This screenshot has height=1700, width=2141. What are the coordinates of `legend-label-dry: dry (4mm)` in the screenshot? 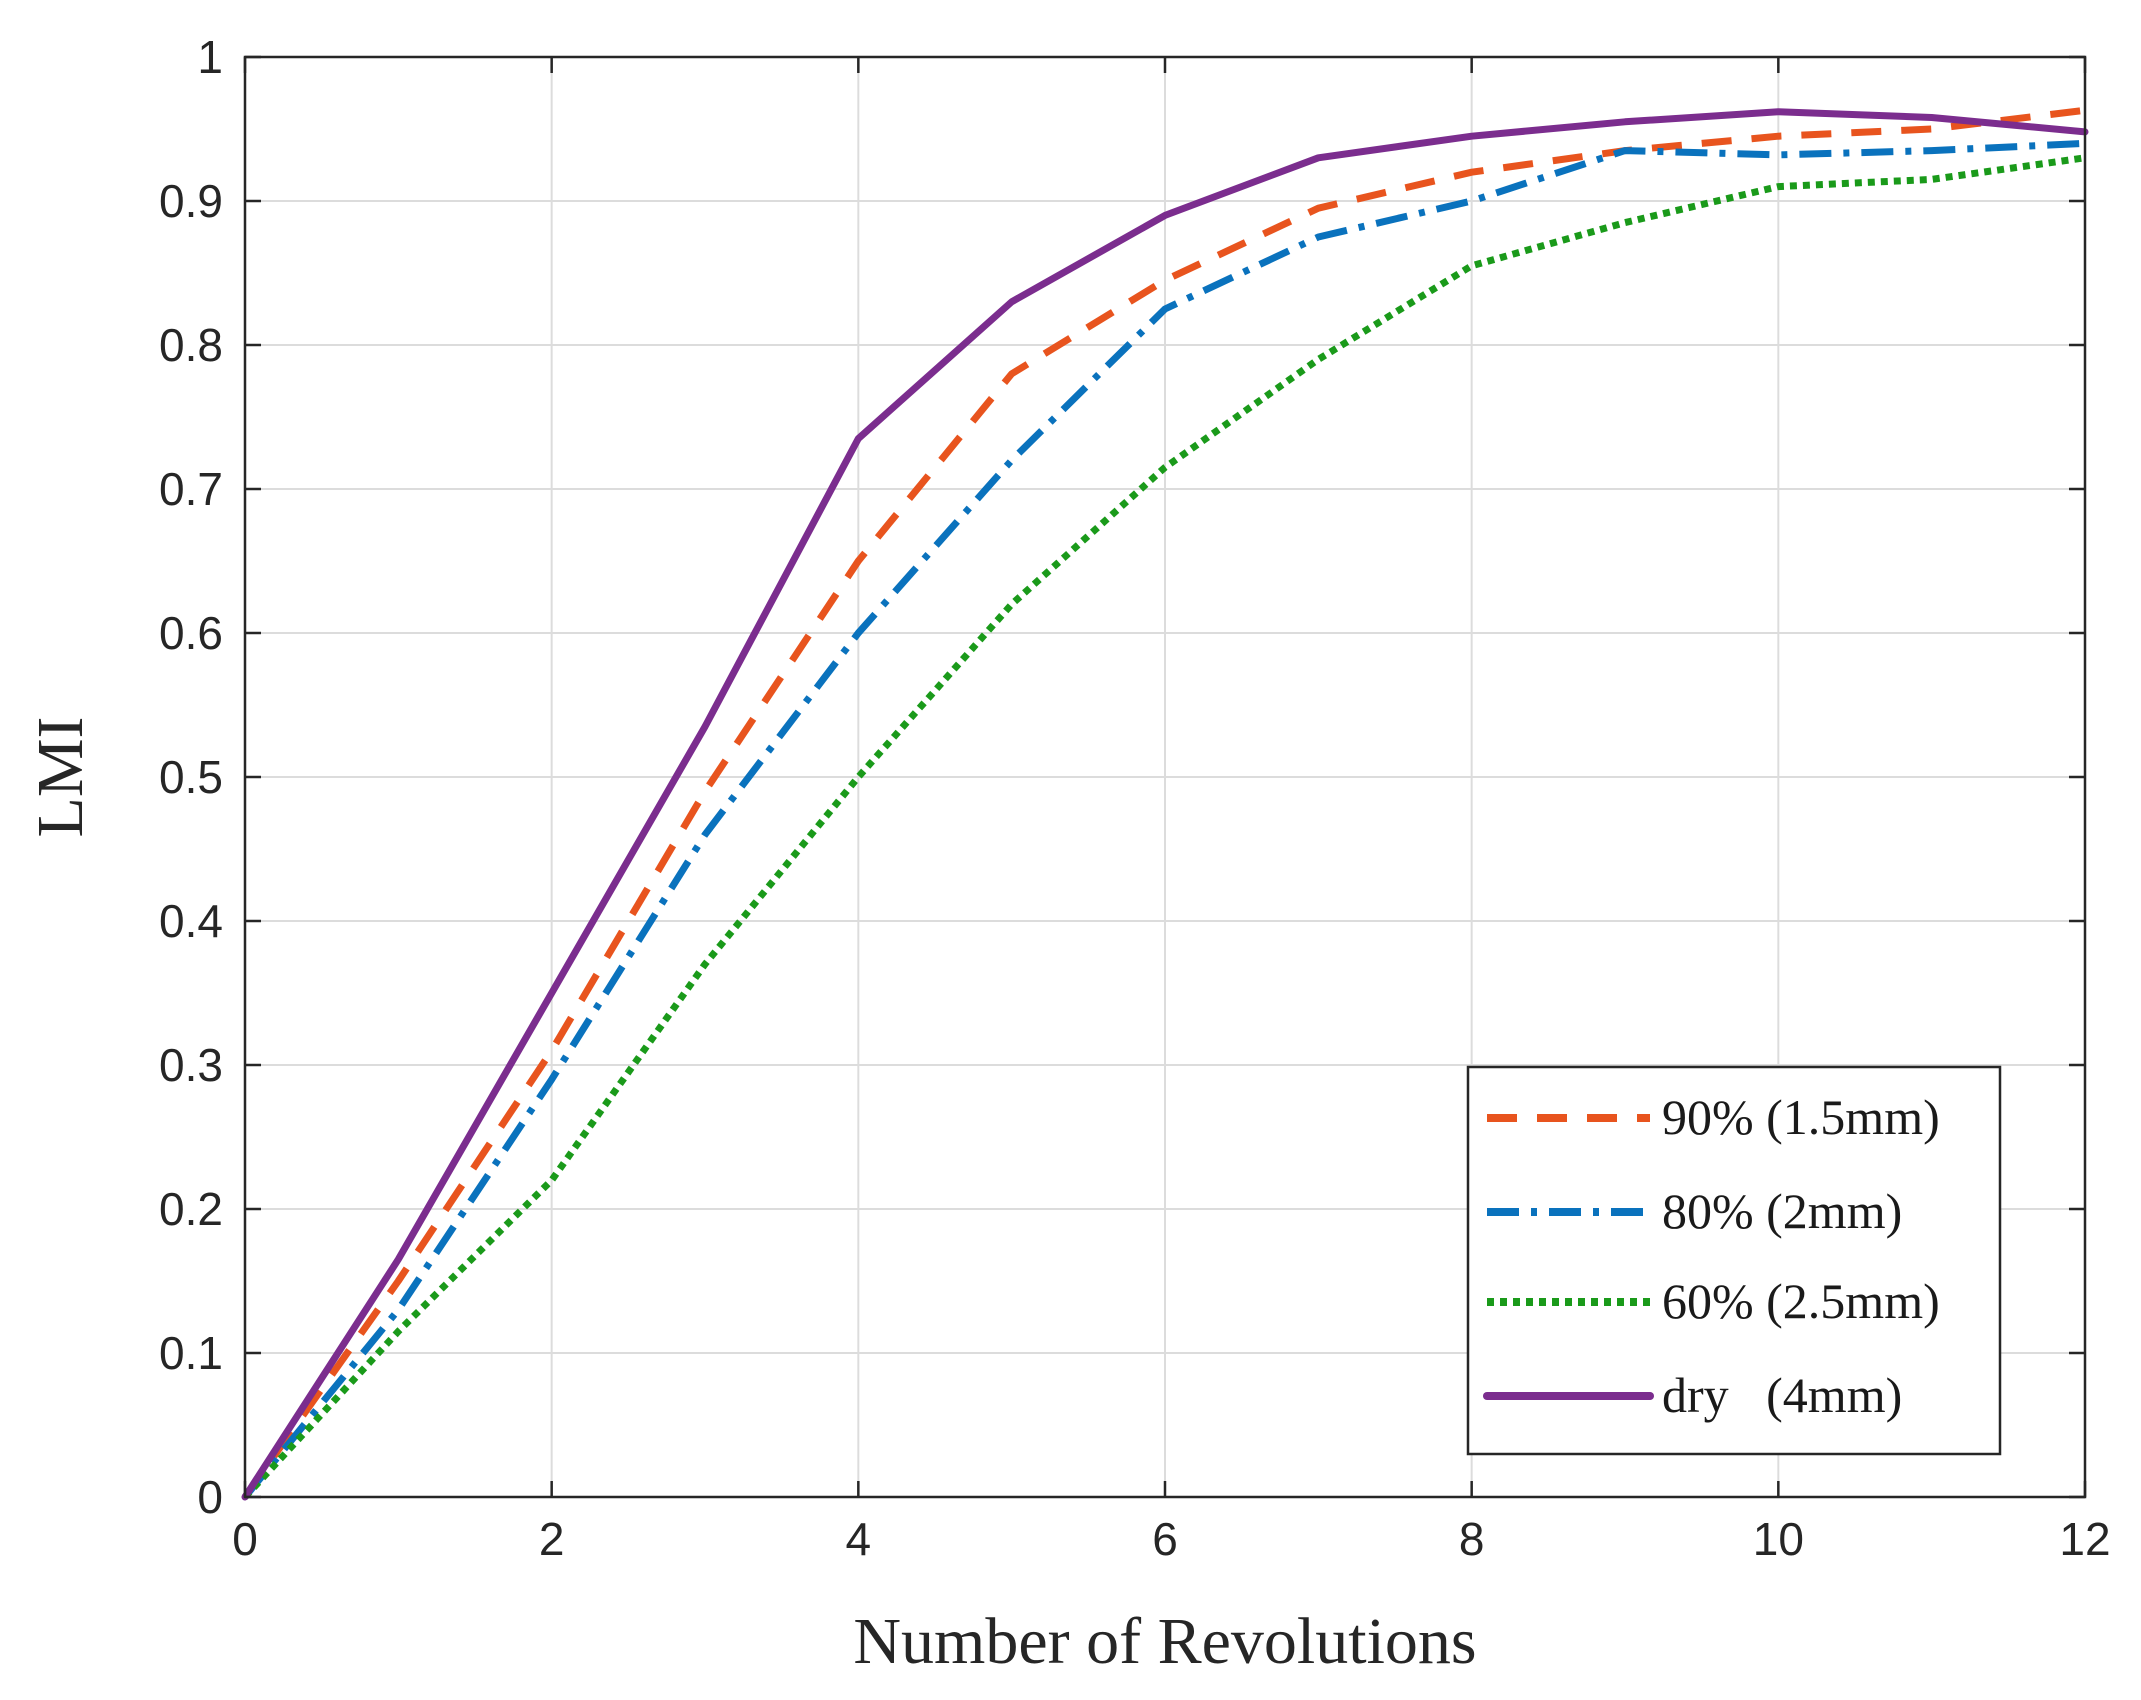 It's located at (1782, 1395).